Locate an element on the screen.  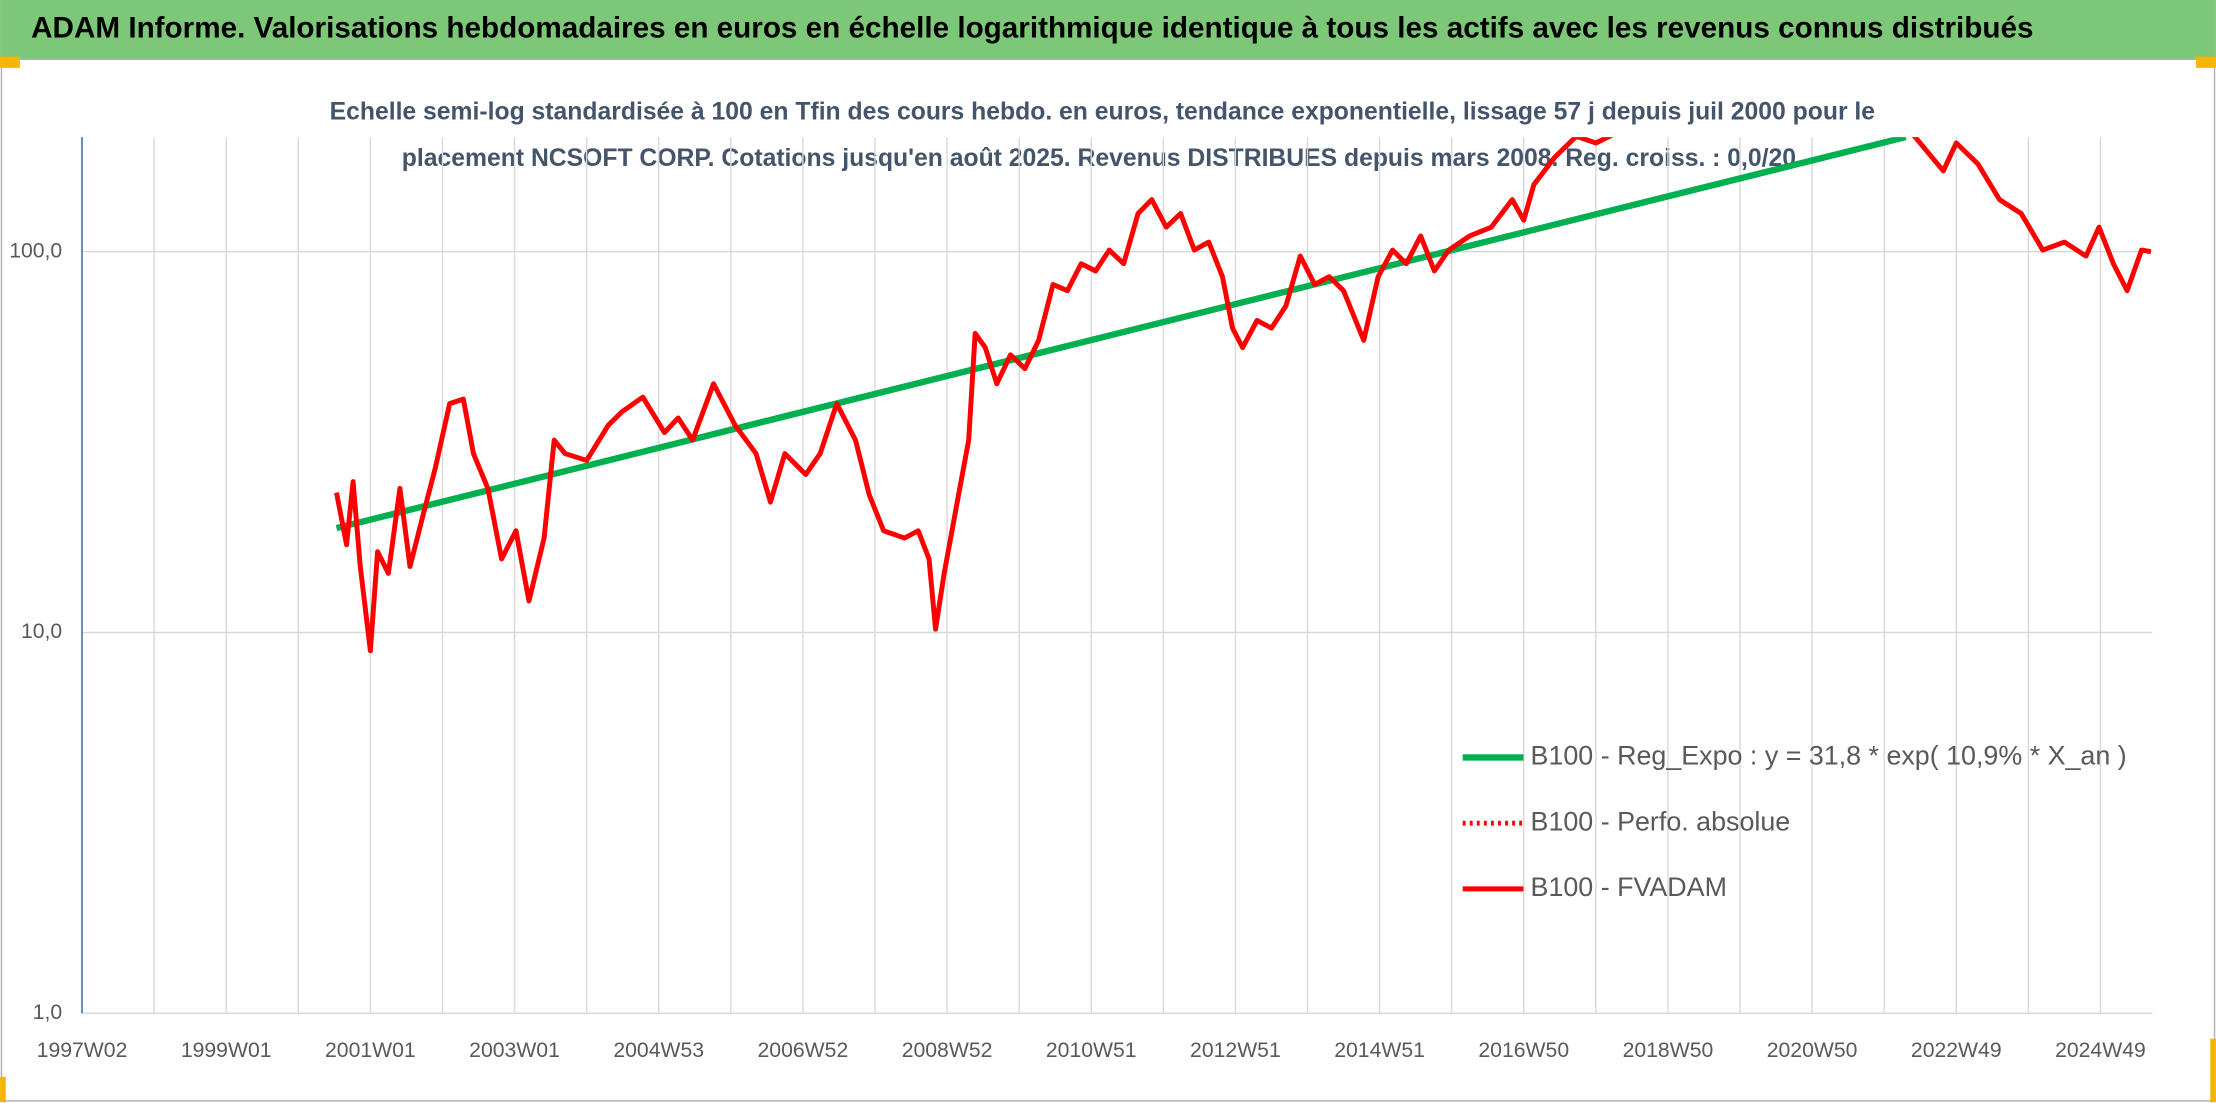
x-tick-label: 2020W50 is located at coordinates (1812, 1050).